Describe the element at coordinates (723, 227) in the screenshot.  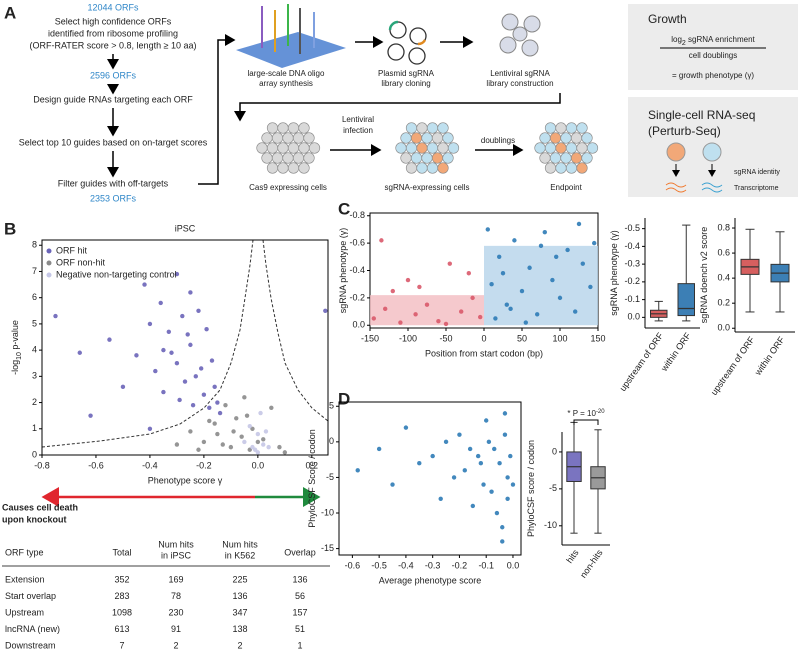
I see `y-tick-label: 0.8` at that location.